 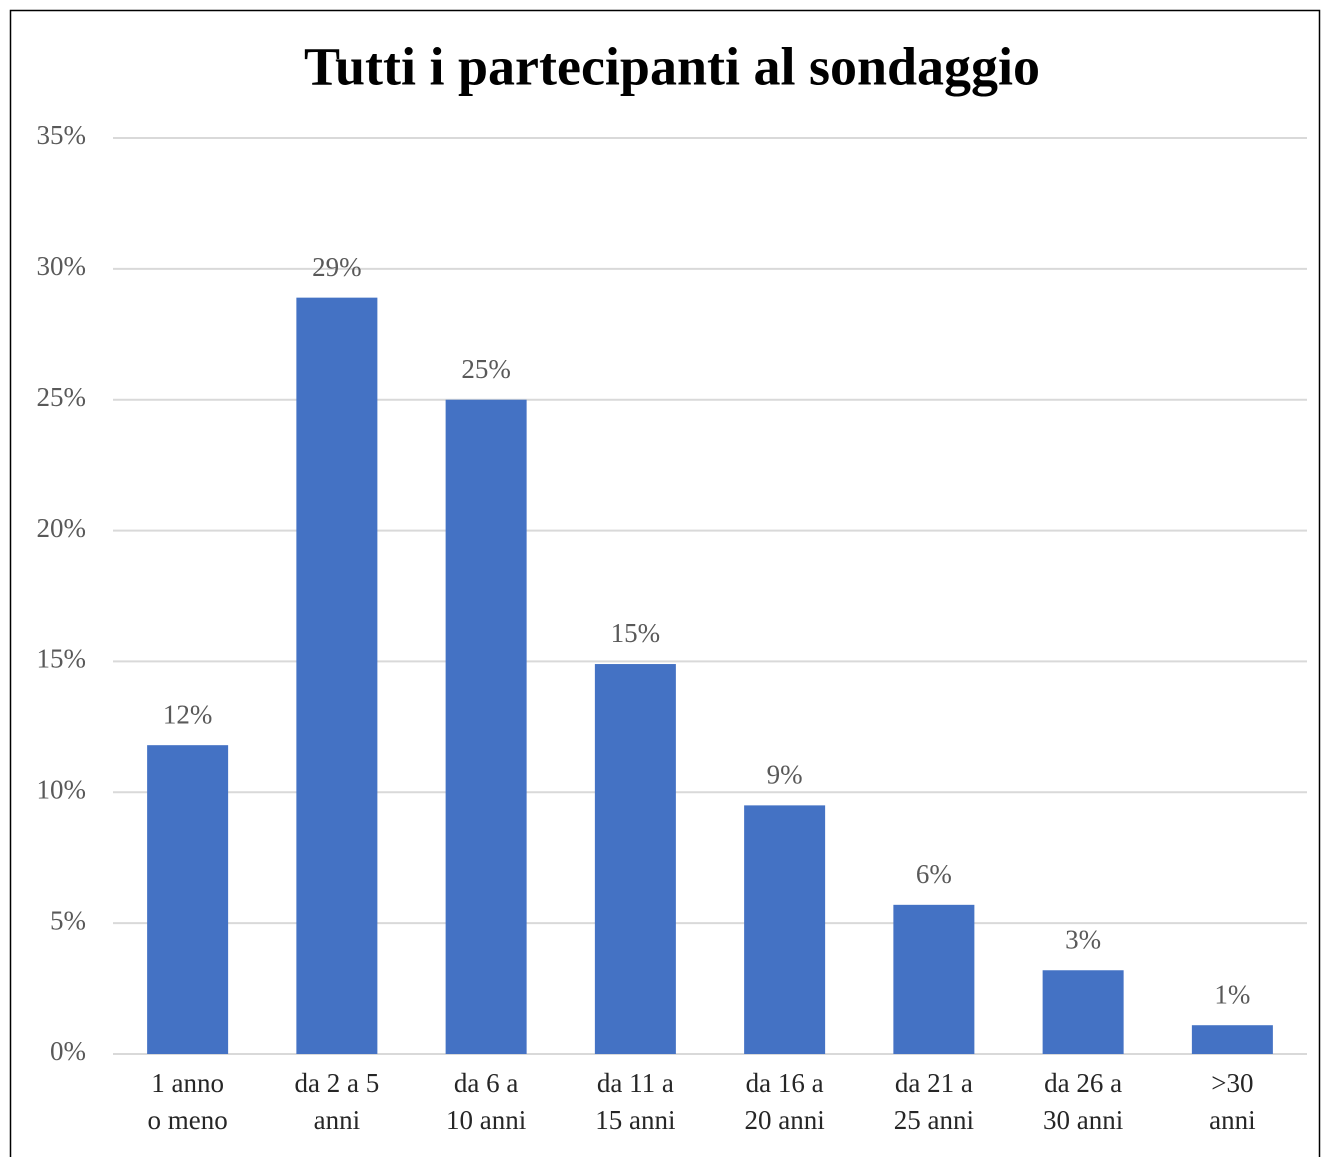 I want to click on data-label: 29%, so click(x=337, y=267).